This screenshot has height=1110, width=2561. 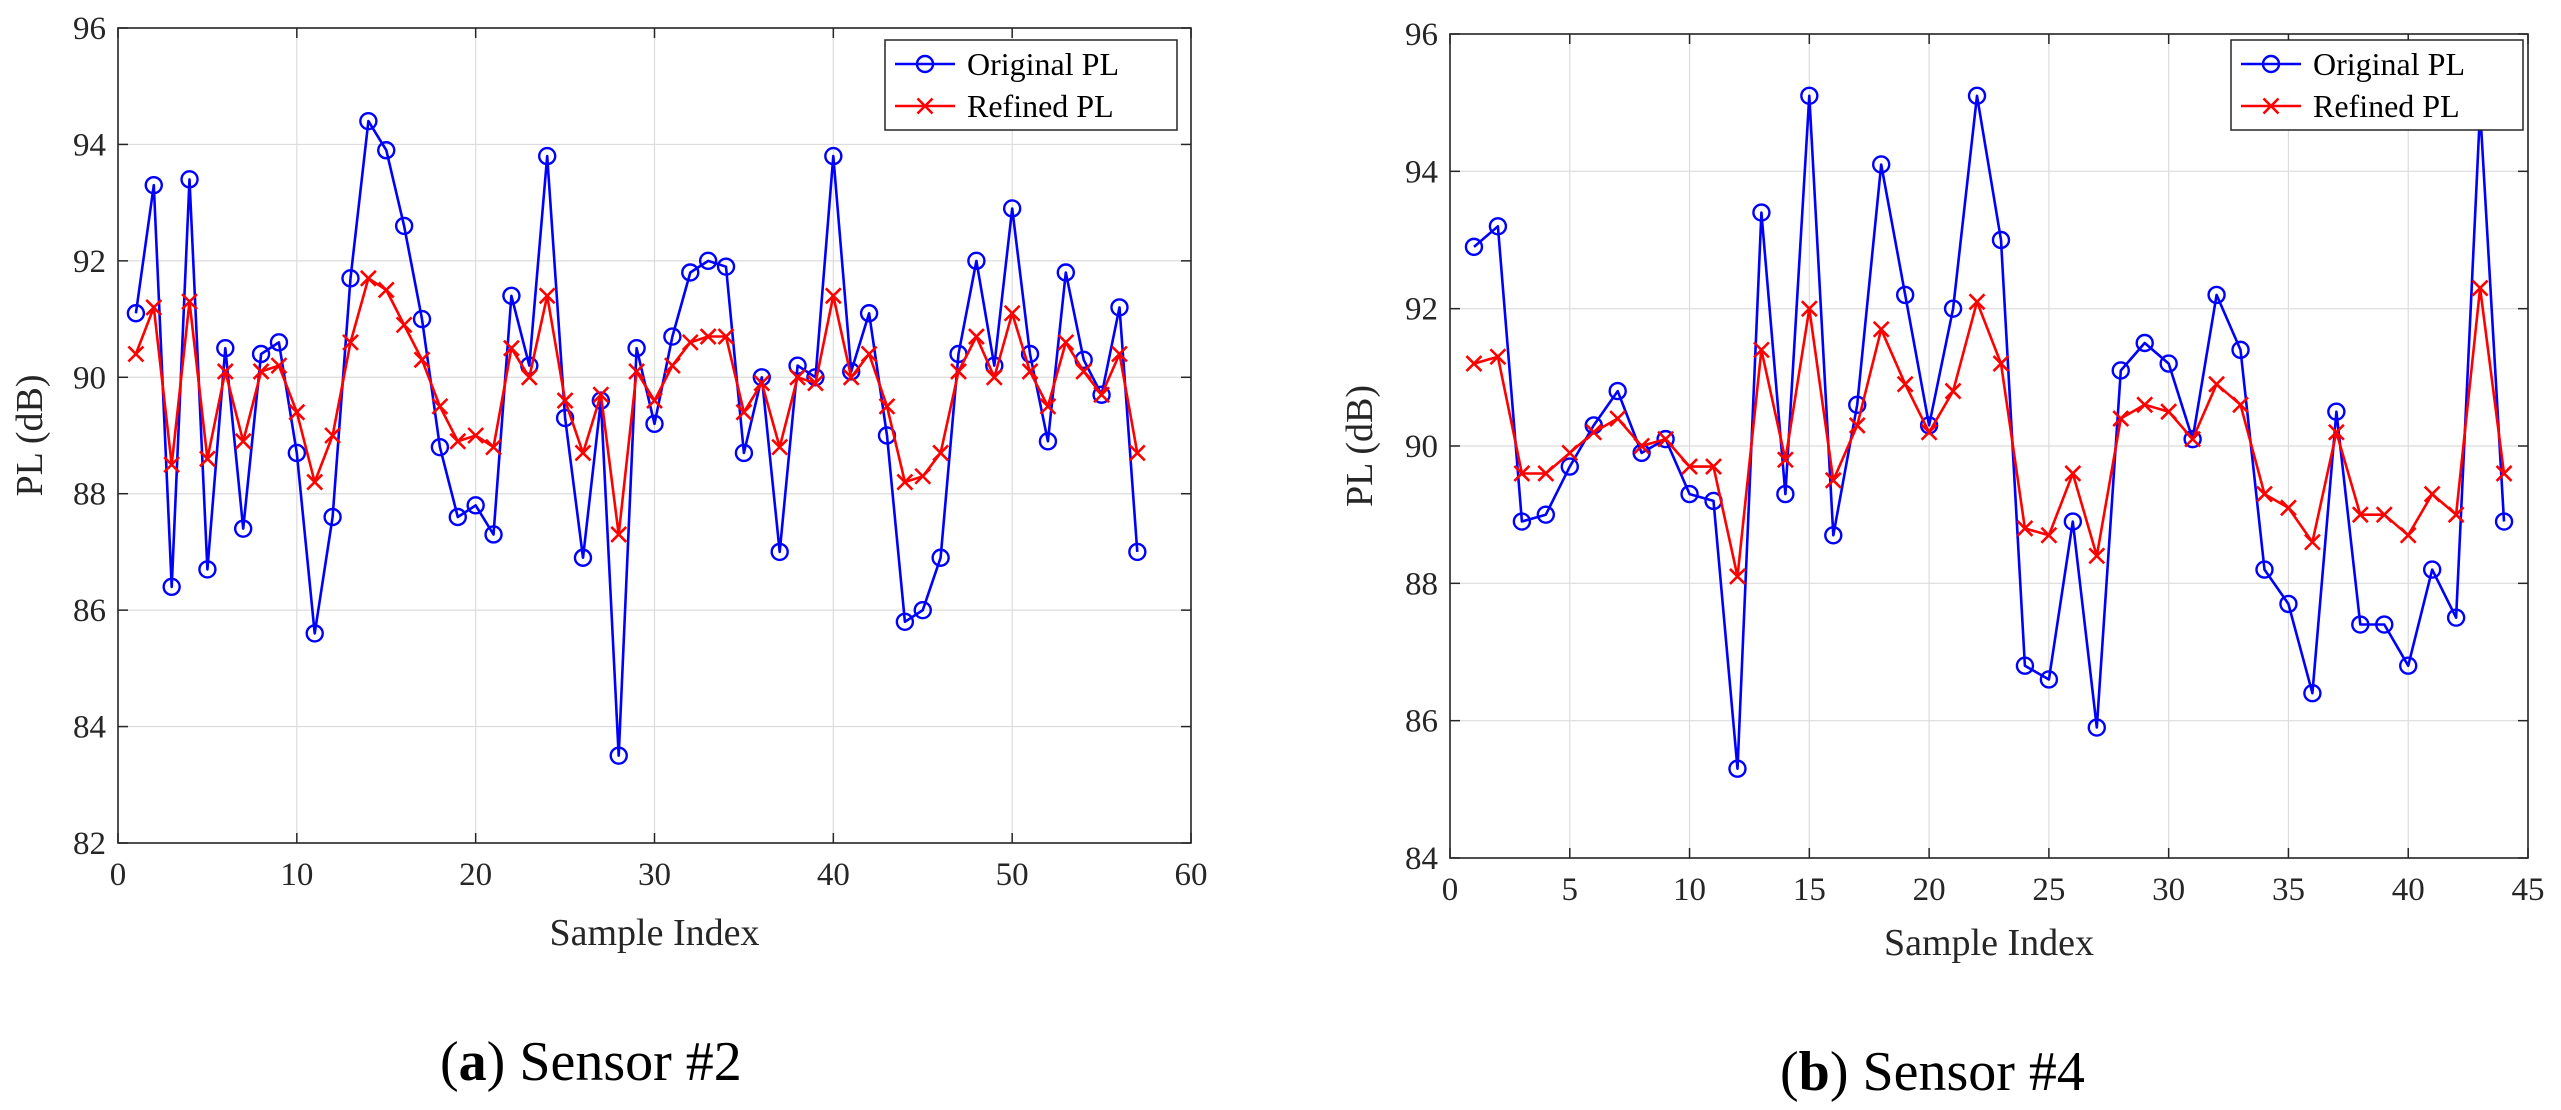 I want to click on x-tick-label: 10, so click(x=296, y=875).